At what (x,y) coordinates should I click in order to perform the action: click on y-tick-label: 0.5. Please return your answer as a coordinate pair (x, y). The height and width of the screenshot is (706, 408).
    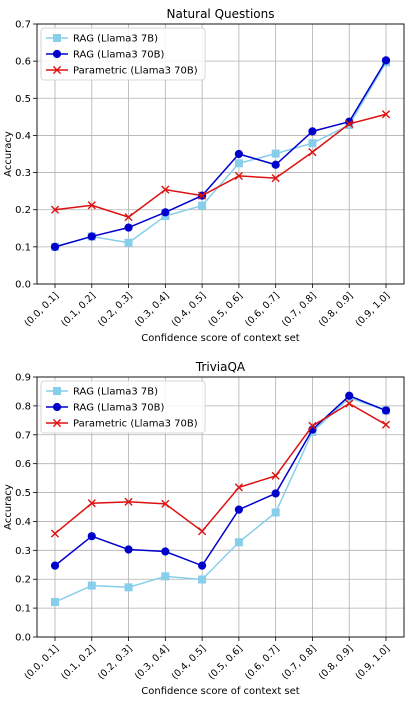
    Looking at the image, I should click on (23, 99).